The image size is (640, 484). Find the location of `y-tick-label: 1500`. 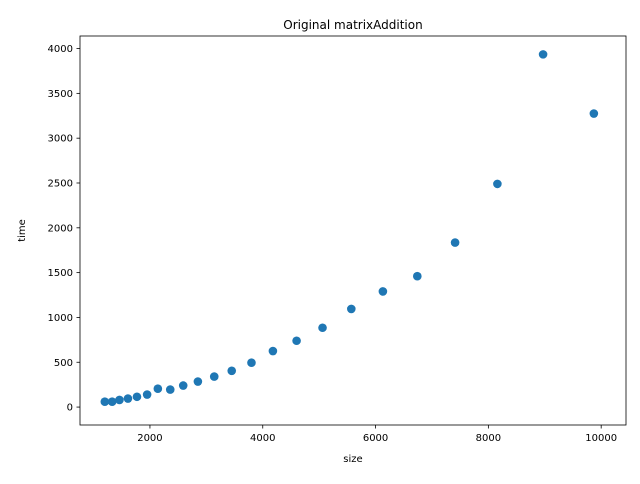

y-tick-label: 1500 is located at coordinates (60, 273).